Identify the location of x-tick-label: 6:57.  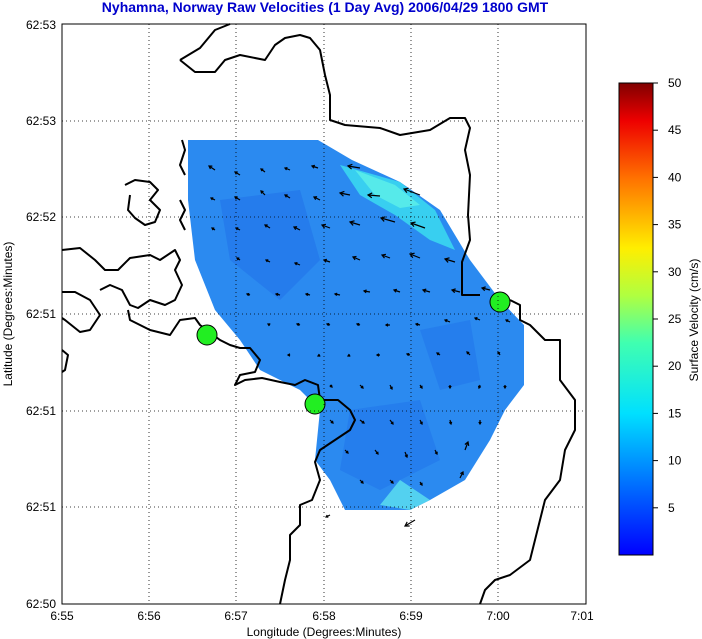
(236, 616).